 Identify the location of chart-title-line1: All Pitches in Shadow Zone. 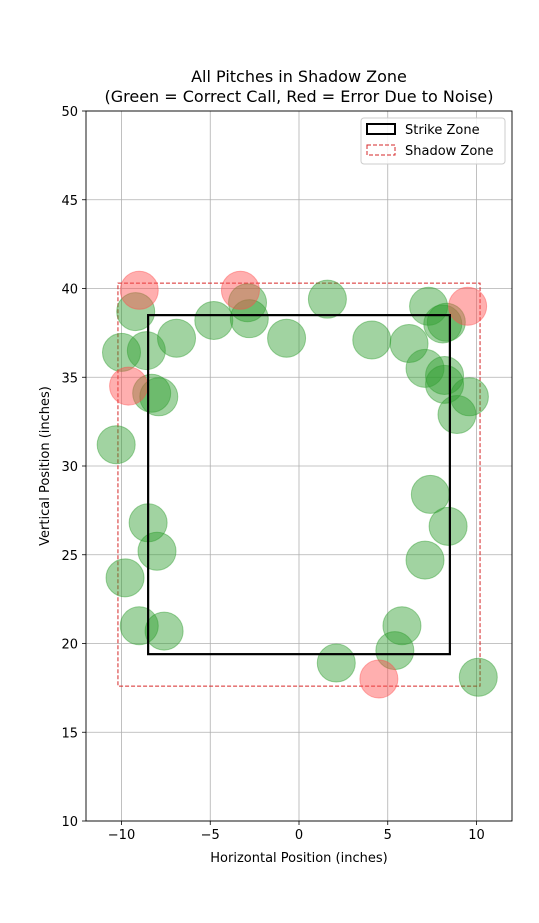
(299, 76).